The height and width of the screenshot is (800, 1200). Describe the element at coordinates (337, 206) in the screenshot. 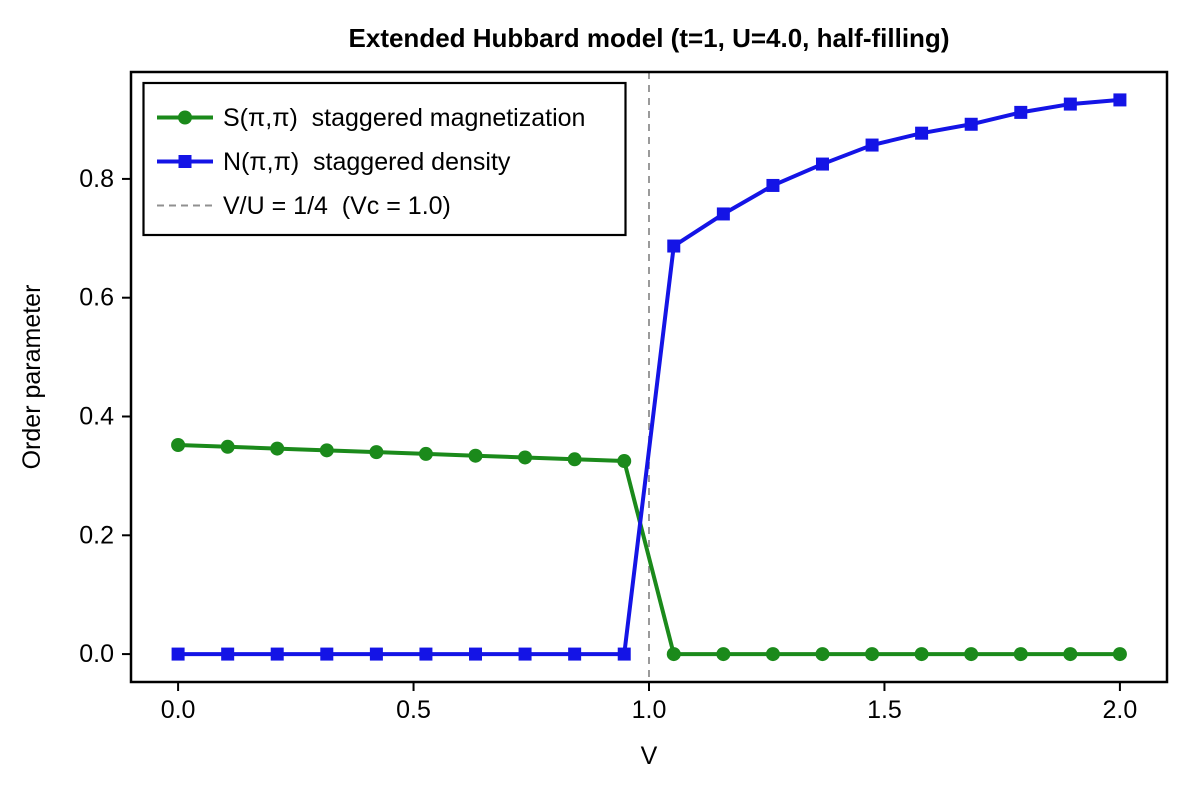

I see `legend-label-vline: V/U = 1/4 (Vc = 1.0)` at that location.